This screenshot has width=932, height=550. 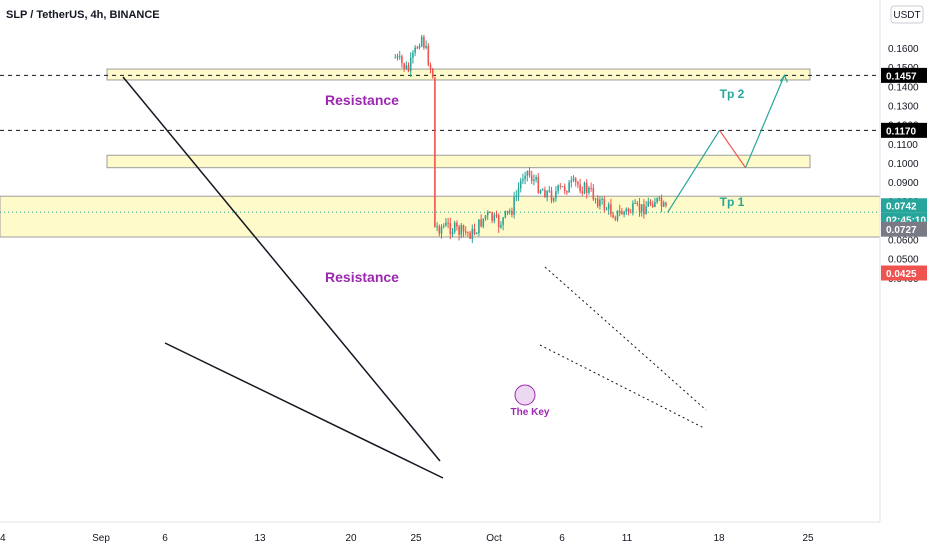 What do you see at coordinates (83, 15) in the screenshot?
I see `chart-title: SLP / TetherUS, 4h, BINANCE` at bounding box center [83, 15].